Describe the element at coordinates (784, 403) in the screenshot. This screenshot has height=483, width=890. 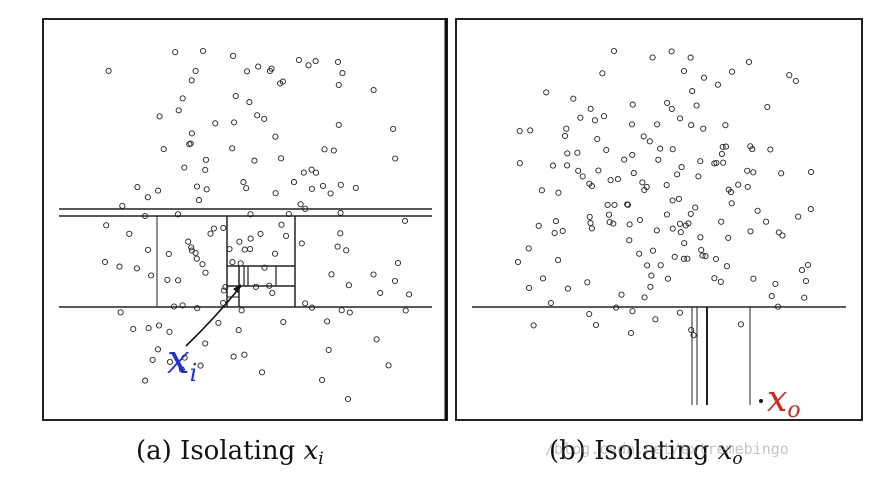
I see `panel-b-point-label: xo` at that location.